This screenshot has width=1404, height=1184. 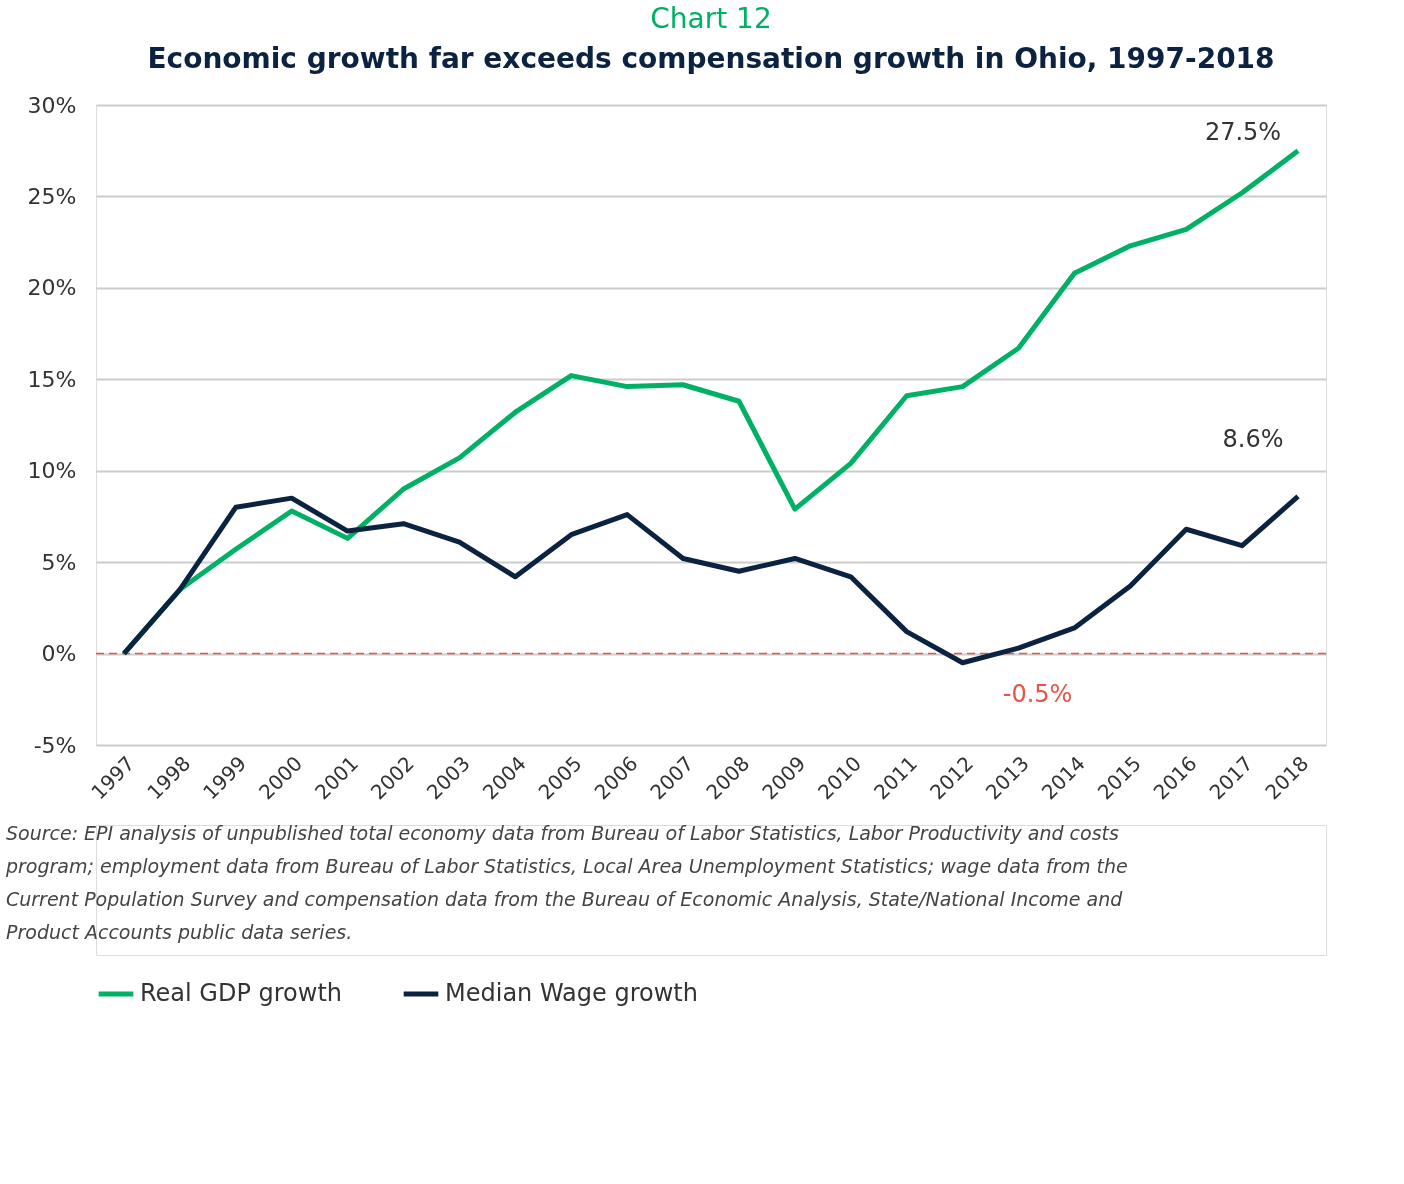 What do you see at coordinates (566, 882) in the screenshot?
I see `source-note: Source: EPI analysis of unpublished total economy data from Bureau of Labor Statistics, Labor Productivity and costs program; employment data from Bureau of Labor Statistics, Local Area Unemployment Statistics; wage data from the Current Population Survey and compensation data from the Bureau of Economic Analysis, State/National Income and Product Accounts public data series.` at bounding box center [566, 882].